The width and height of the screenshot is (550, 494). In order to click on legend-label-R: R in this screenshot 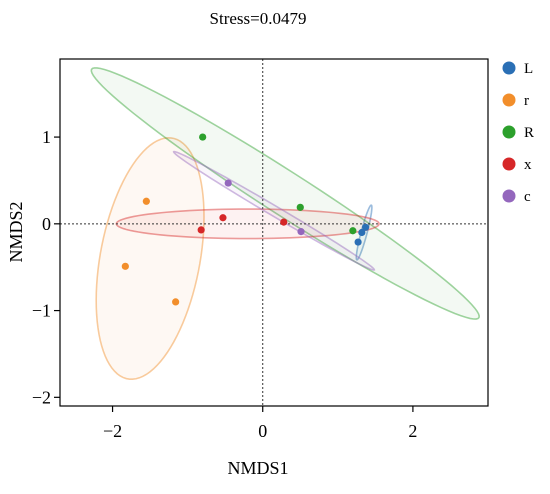, I will do `click(529, 133)`.